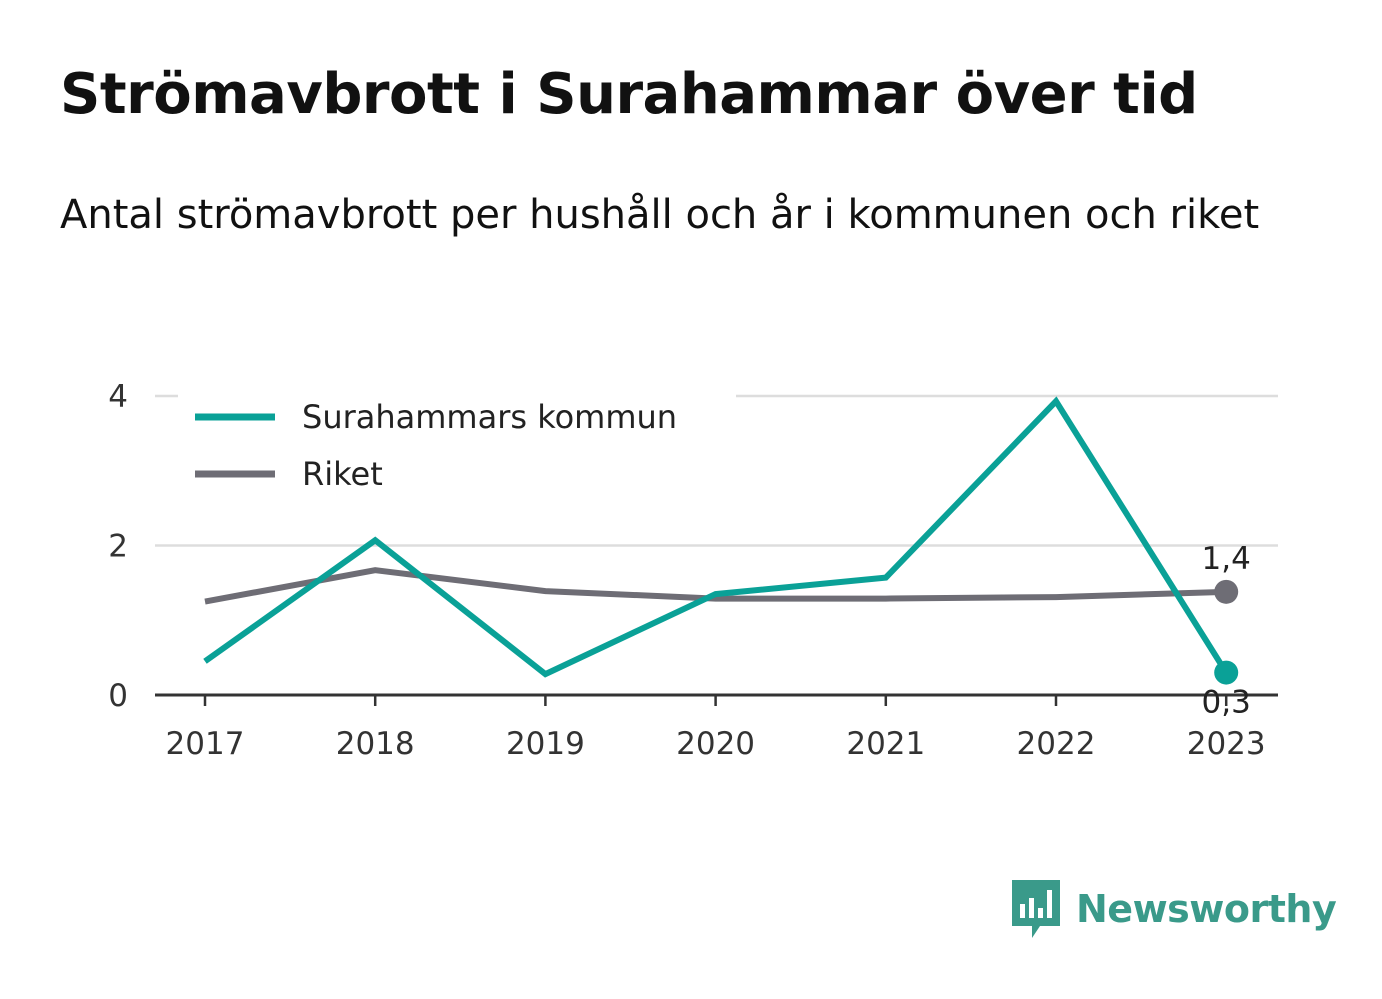 This screenshot has width=1382, height=999. I want to click on x-tick-label: 2022, so click(1056, 744).